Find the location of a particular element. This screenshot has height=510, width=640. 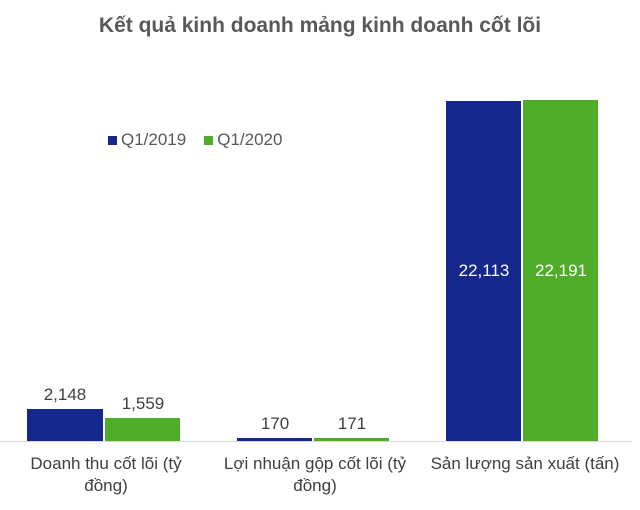

legend-swatch-blue-icon is located at coordinates (112, 140).